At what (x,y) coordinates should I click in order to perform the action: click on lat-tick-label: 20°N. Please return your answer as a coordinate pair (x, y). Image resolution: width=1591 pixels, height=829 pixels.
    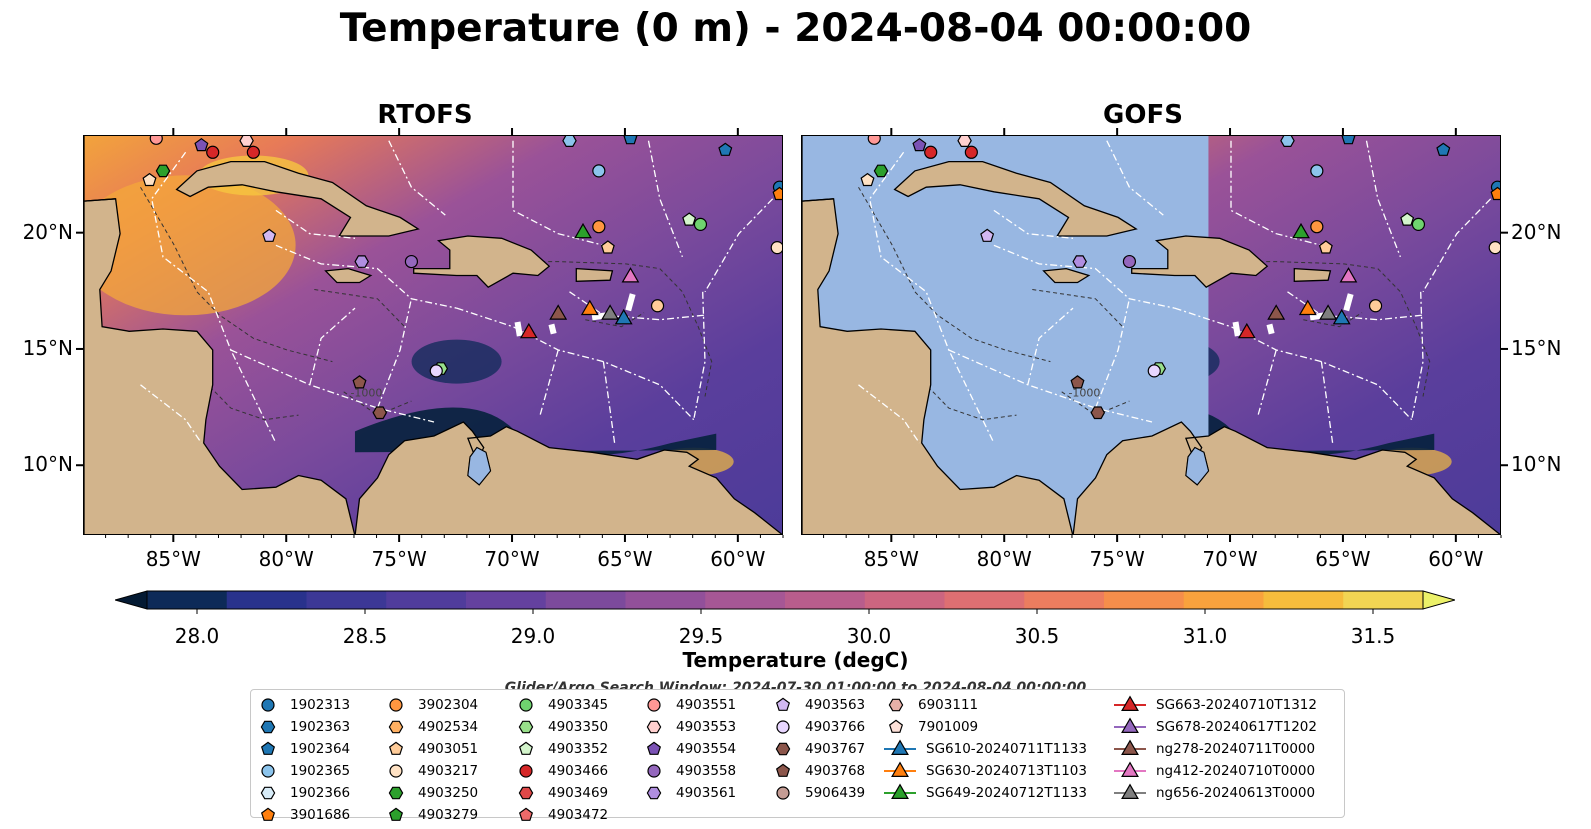
    Looking at the image, I should click on (47, 231).